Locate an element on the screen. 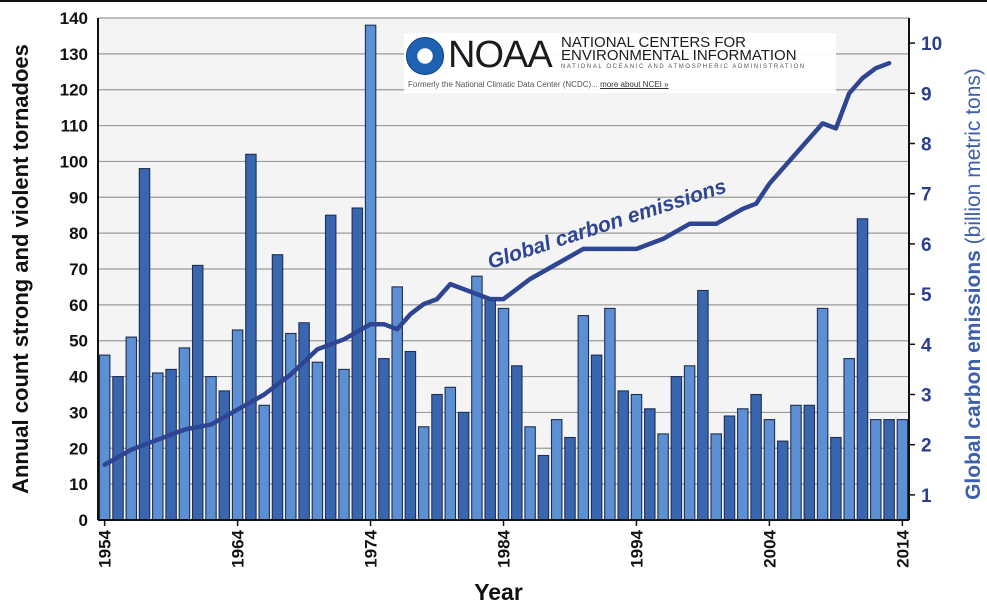  y-tick-label-100: 100 is located at coordinates (74, 161).